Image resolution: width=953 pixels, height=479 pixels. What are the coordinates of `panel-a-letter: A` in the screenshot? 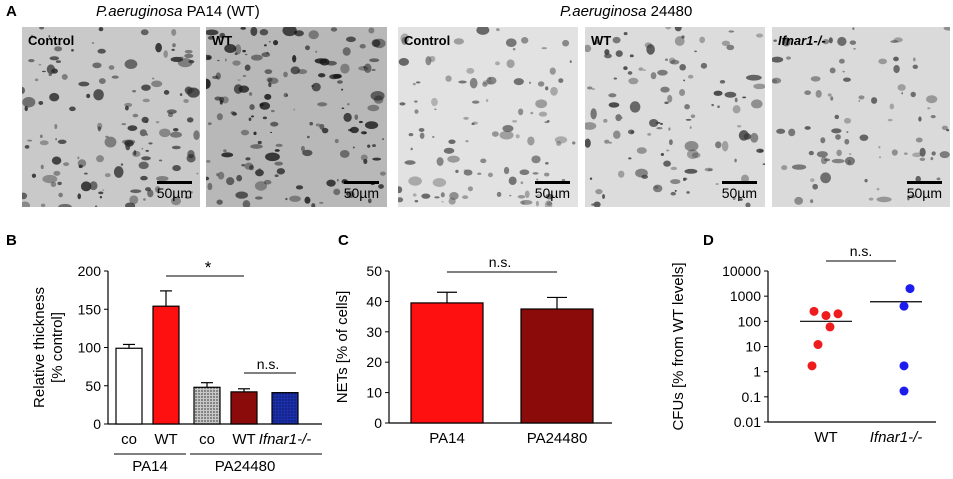 It's located at (11, 11).